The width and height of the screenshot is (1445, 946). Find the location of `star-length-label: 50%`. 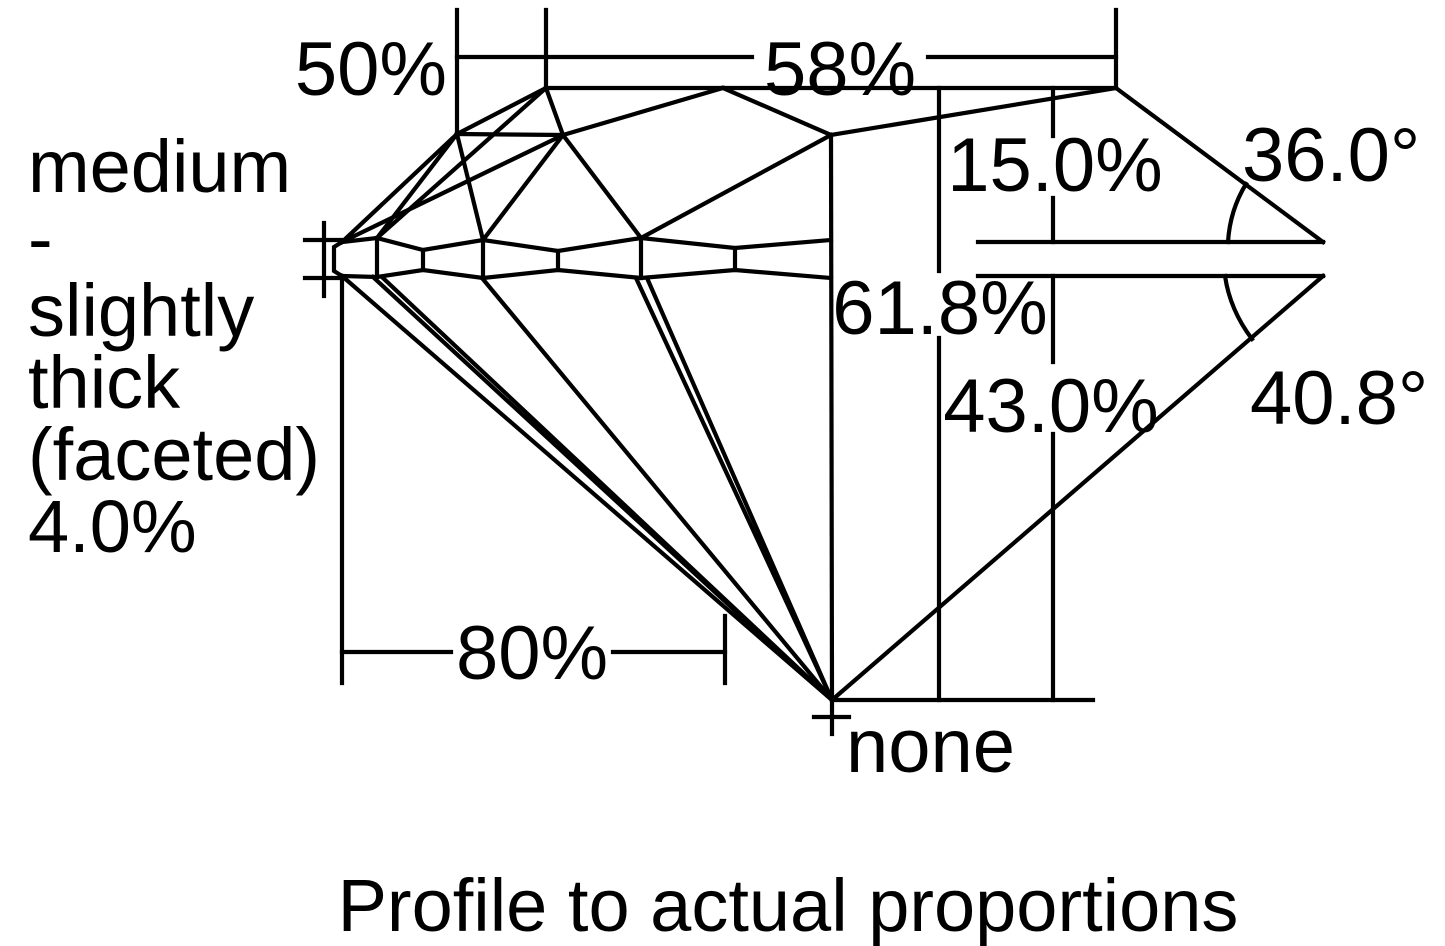

star-length-label: 50% is located at coordinates (371, 69).